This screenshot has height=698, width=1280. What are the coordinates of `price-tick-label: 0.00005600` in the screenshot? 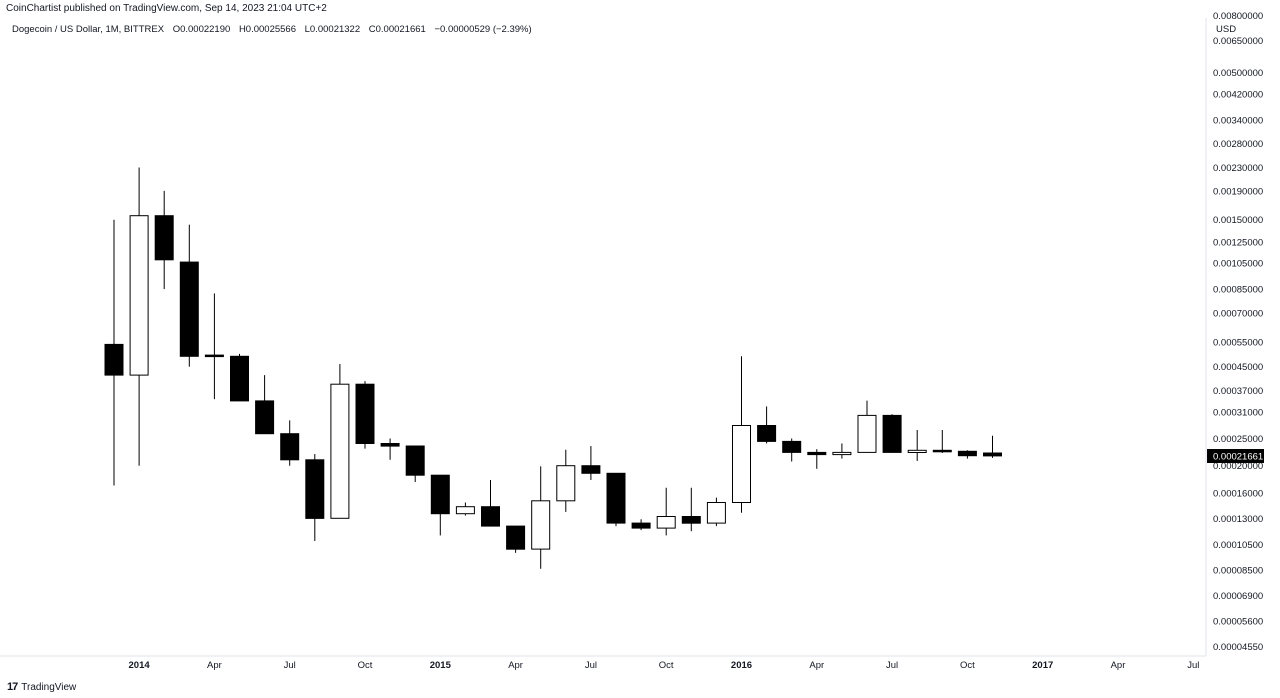 It's located at (1238, 622).